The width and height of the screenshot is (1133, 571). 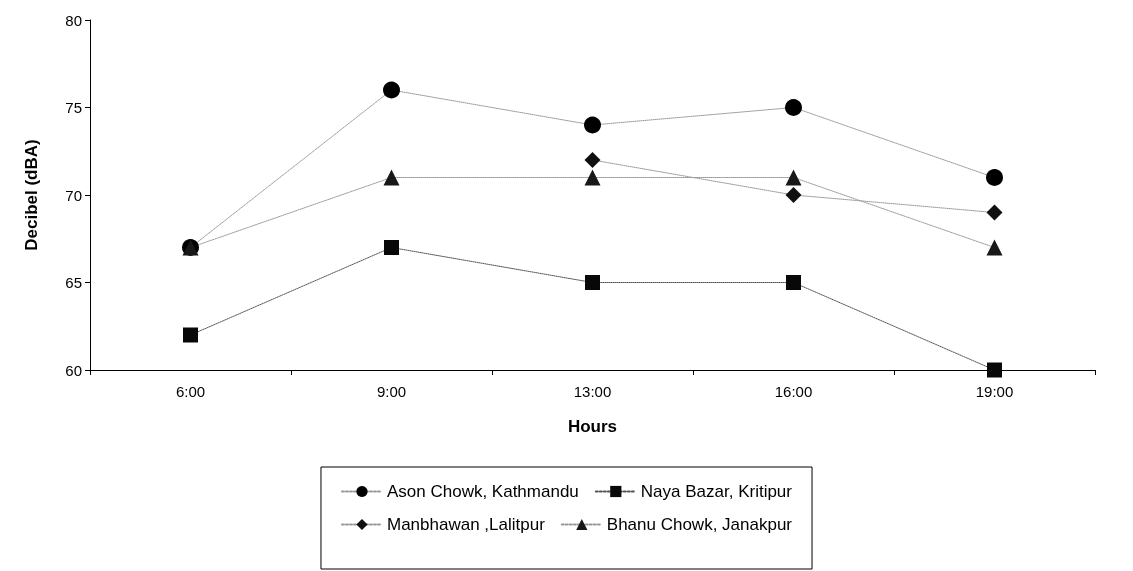 I want to click on y-tick-label: 80, so click(x=73, y=20).